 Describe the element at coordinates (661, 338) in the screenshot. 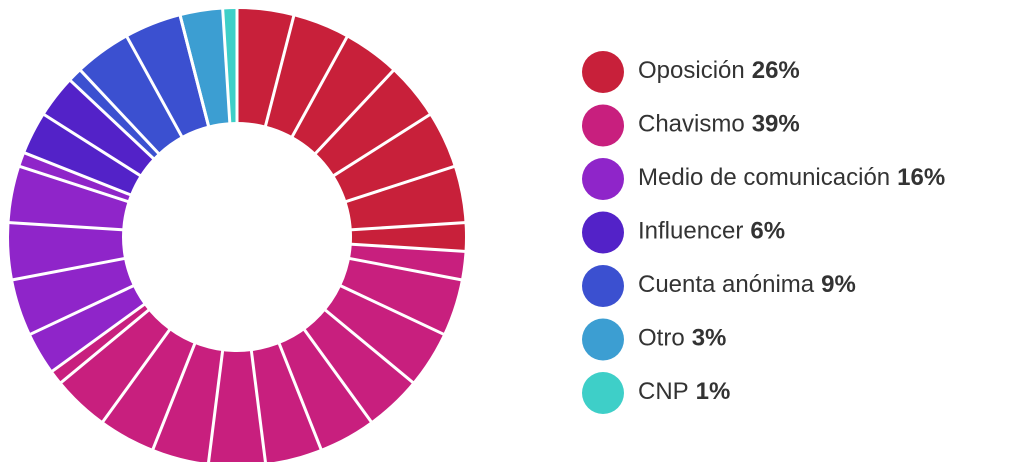

I see `legend-label: Otro` at that location.